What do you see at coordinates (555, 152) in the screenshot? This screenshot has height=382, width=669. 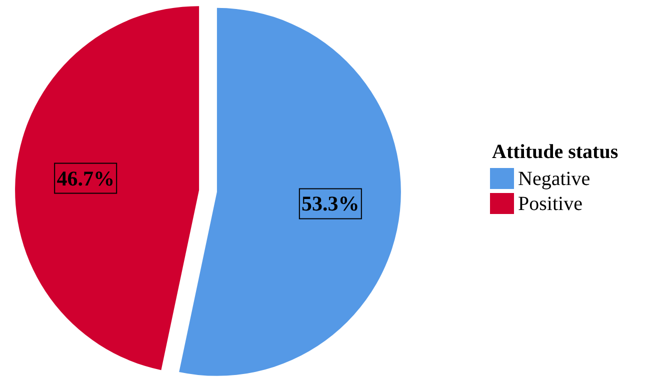 I see `legend-title: Attitude status` at bounding box center [555, 152].